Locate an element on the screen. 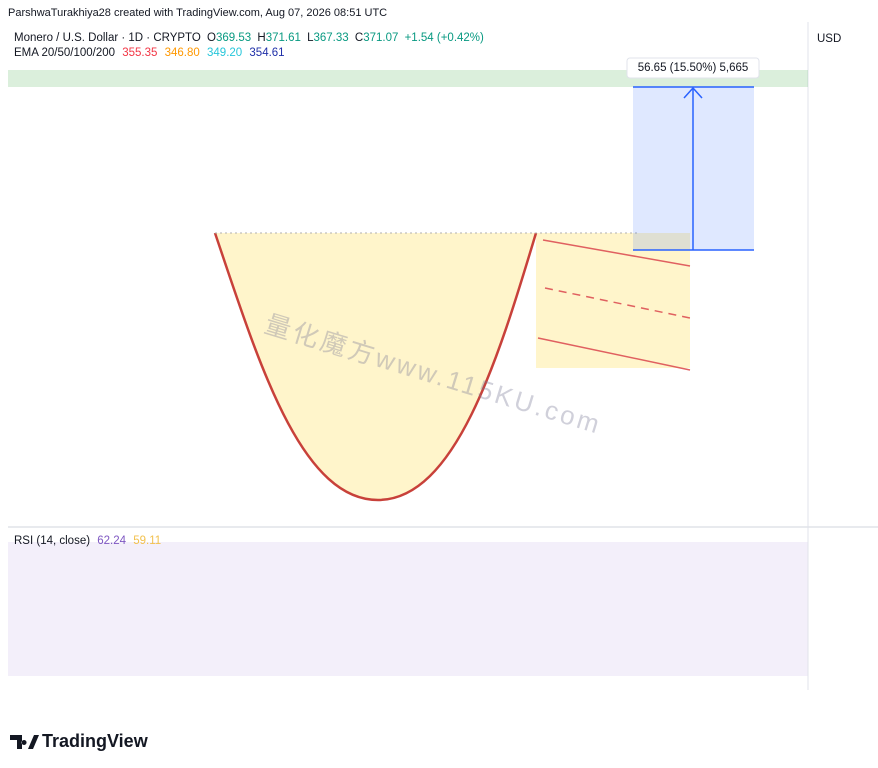 Image resolution: width=878 pixels, height=768 pixels. cup-curve is located at coordinates (375, 367).